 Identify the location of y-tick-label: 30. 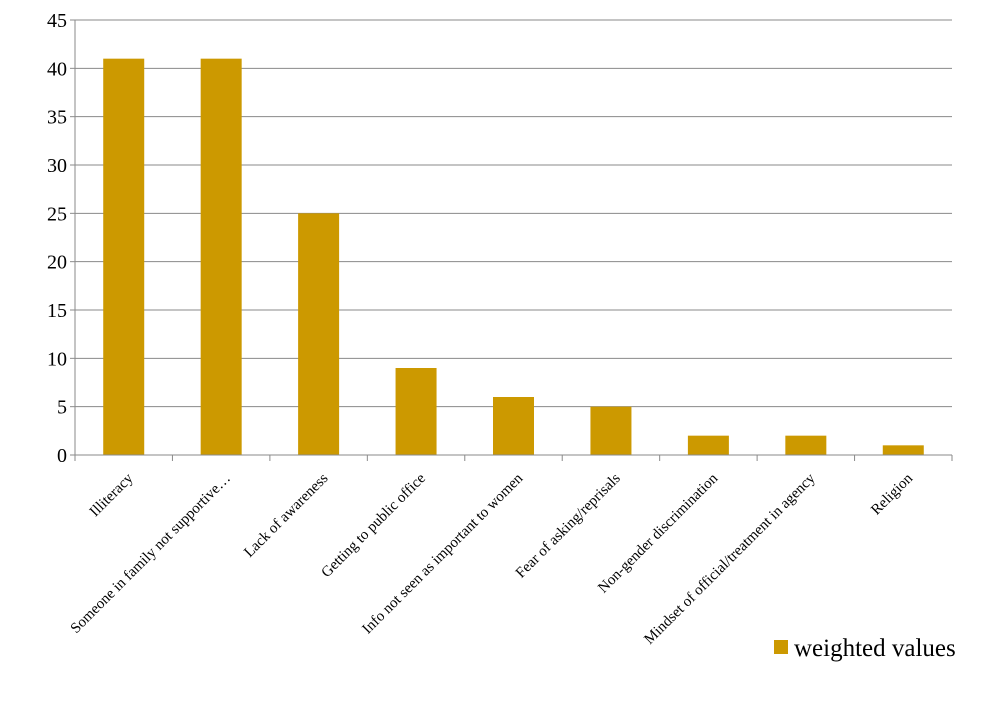
(57, 166).